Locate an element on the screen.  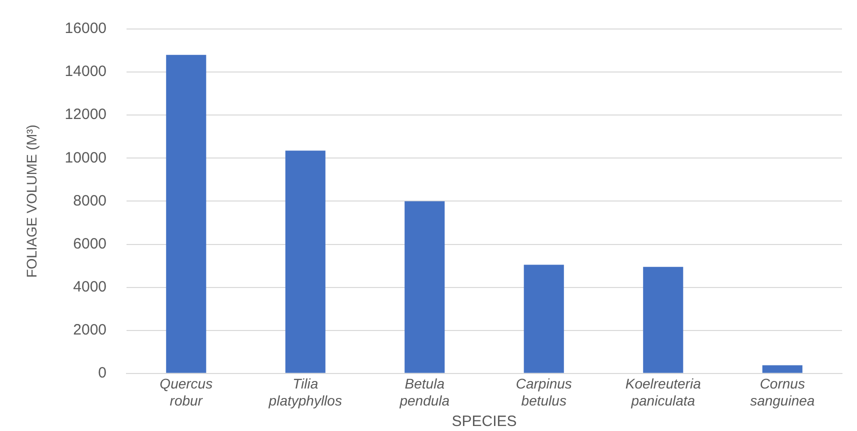
y-tick-label: 4000 is located at coordinates (90, 287).